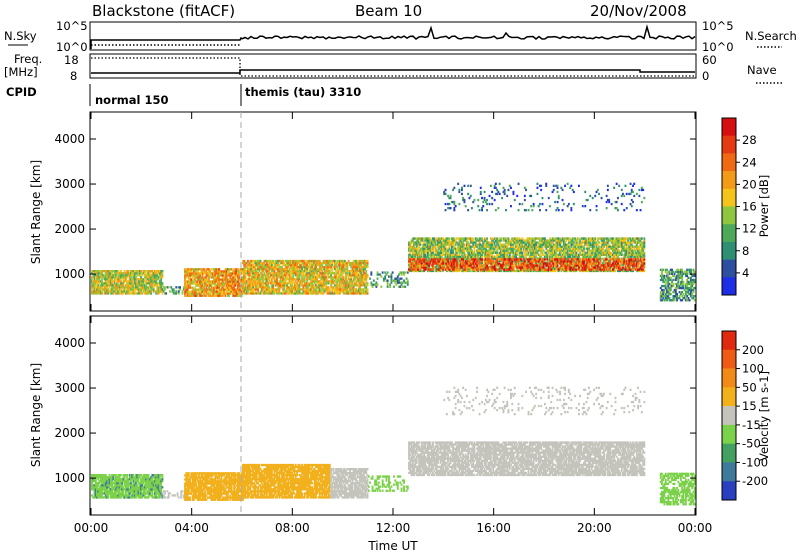  Describe the element at coordinates (303, 92) in the screenshot. I see `cpid-mode-2: themis (tau) 3310` at that location.